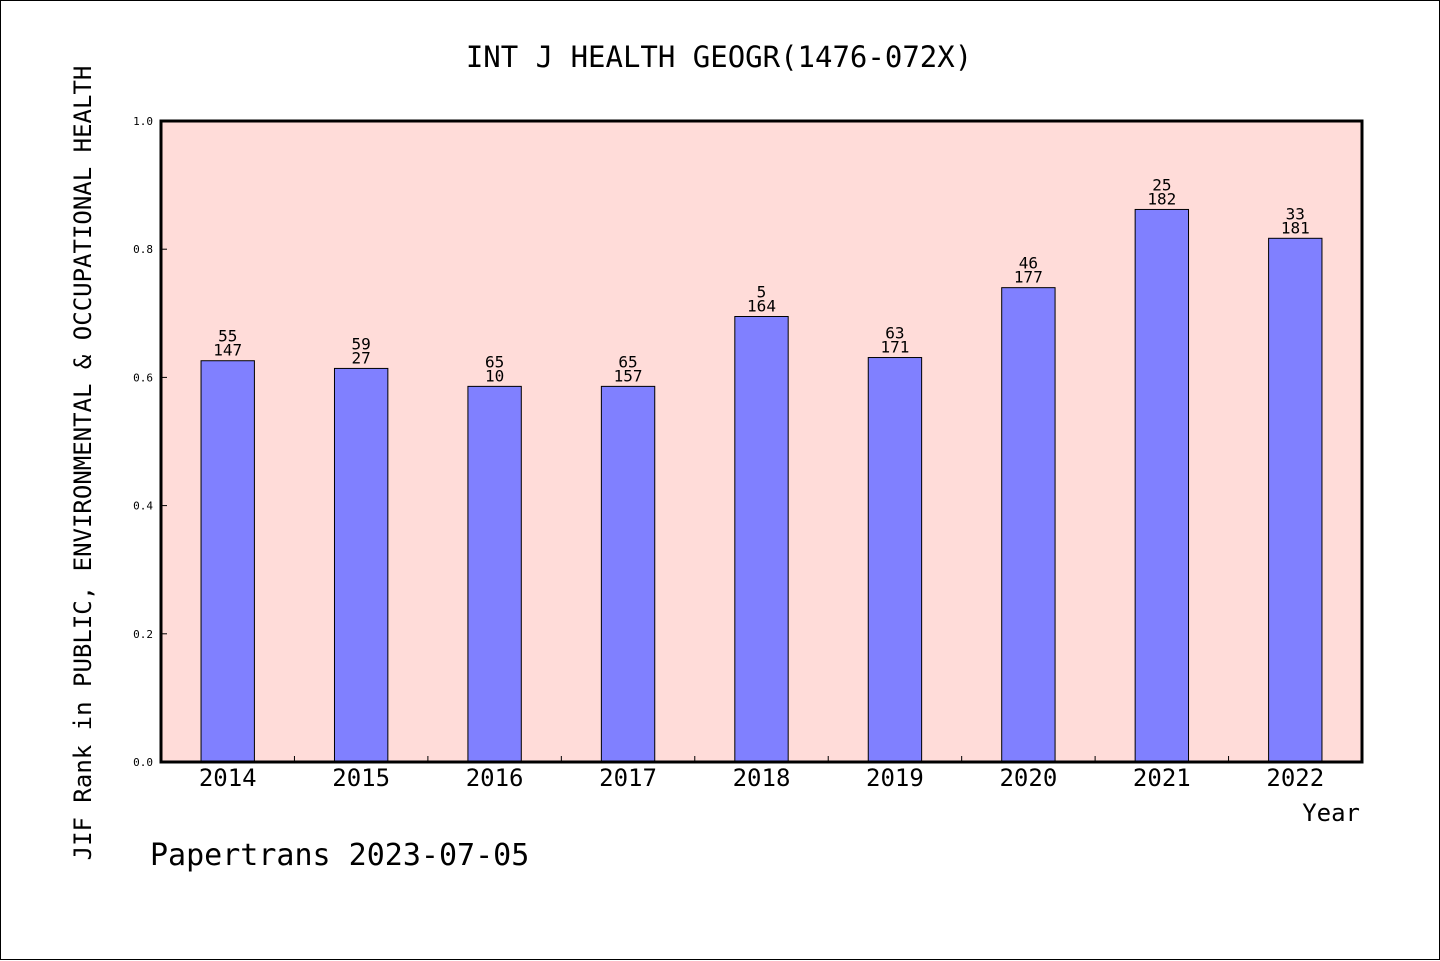  What do you see at coordinates (1295, 213) in the screenshot?
I see `bar-label-top: 33` at bounding box center [1295, 213].